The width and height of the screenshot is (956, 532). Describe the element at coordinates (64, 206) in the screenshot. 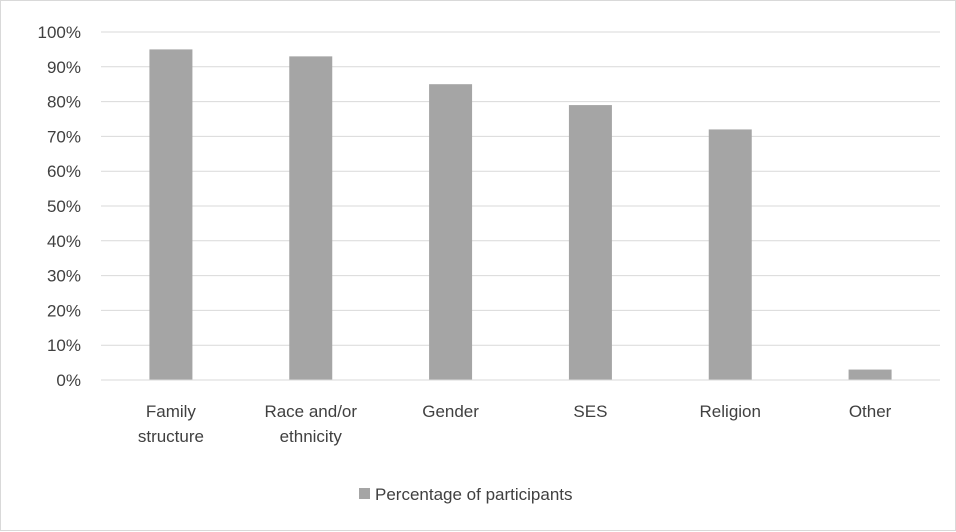

I see `y-tick-label: 50%` at that location.